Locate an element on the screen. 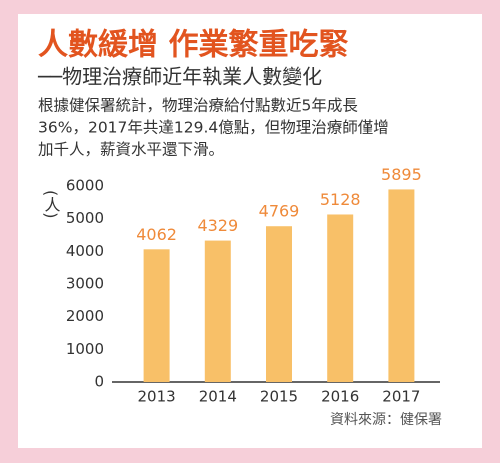 Image resolution: width=500 pixels, height=467 pixels. description: 36%，2017年共達129.4億點，但物理治療師僅增 is located at coordinates (213, 128).